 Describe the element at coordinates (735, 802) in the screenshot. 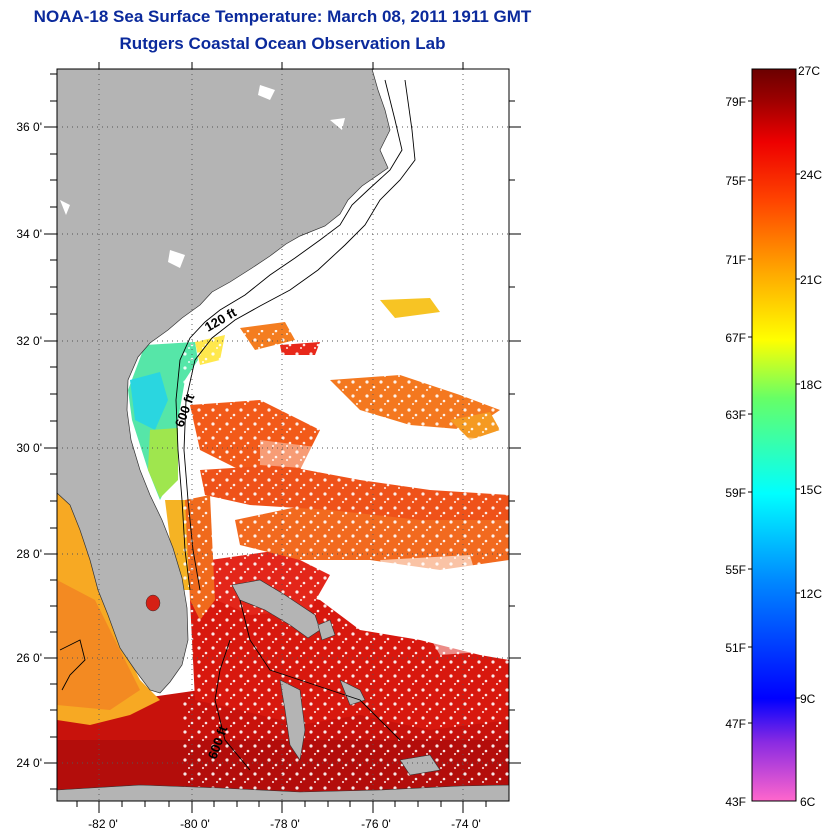

I see `colorbar-f-label: 43F` at that location.